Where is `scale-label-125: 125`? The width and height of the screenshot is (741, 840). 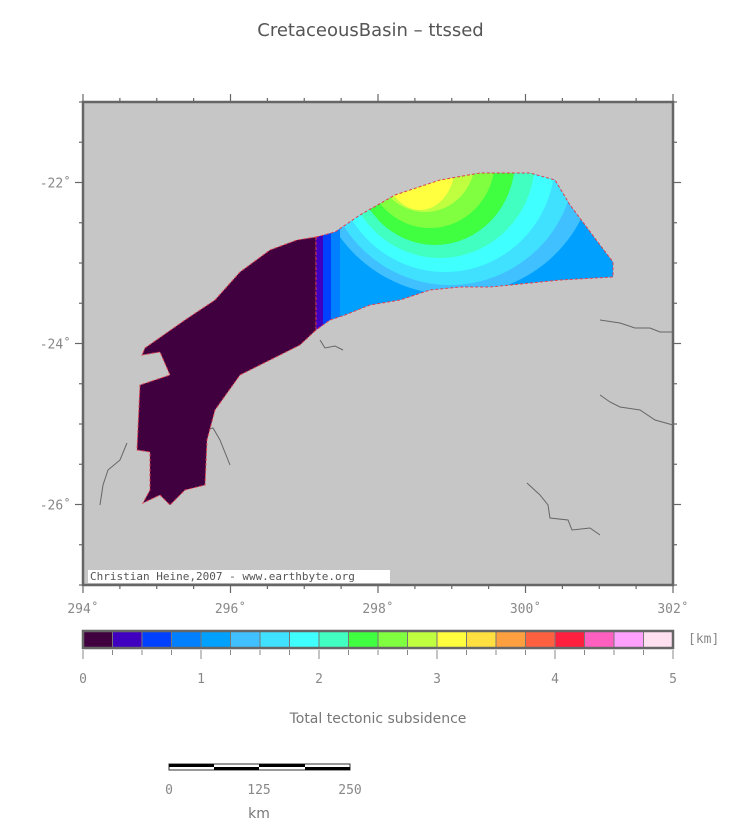 scale-label-125: 125 is located at coordinates (258, 790).